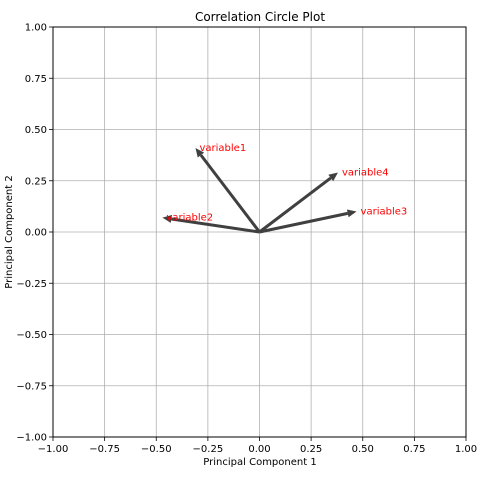 The image size is (480, 484). What do you see at coordinates (156, 449) in the screenshot?
I see `x-tick-label: −0.50` at bounding box center [156, 449].